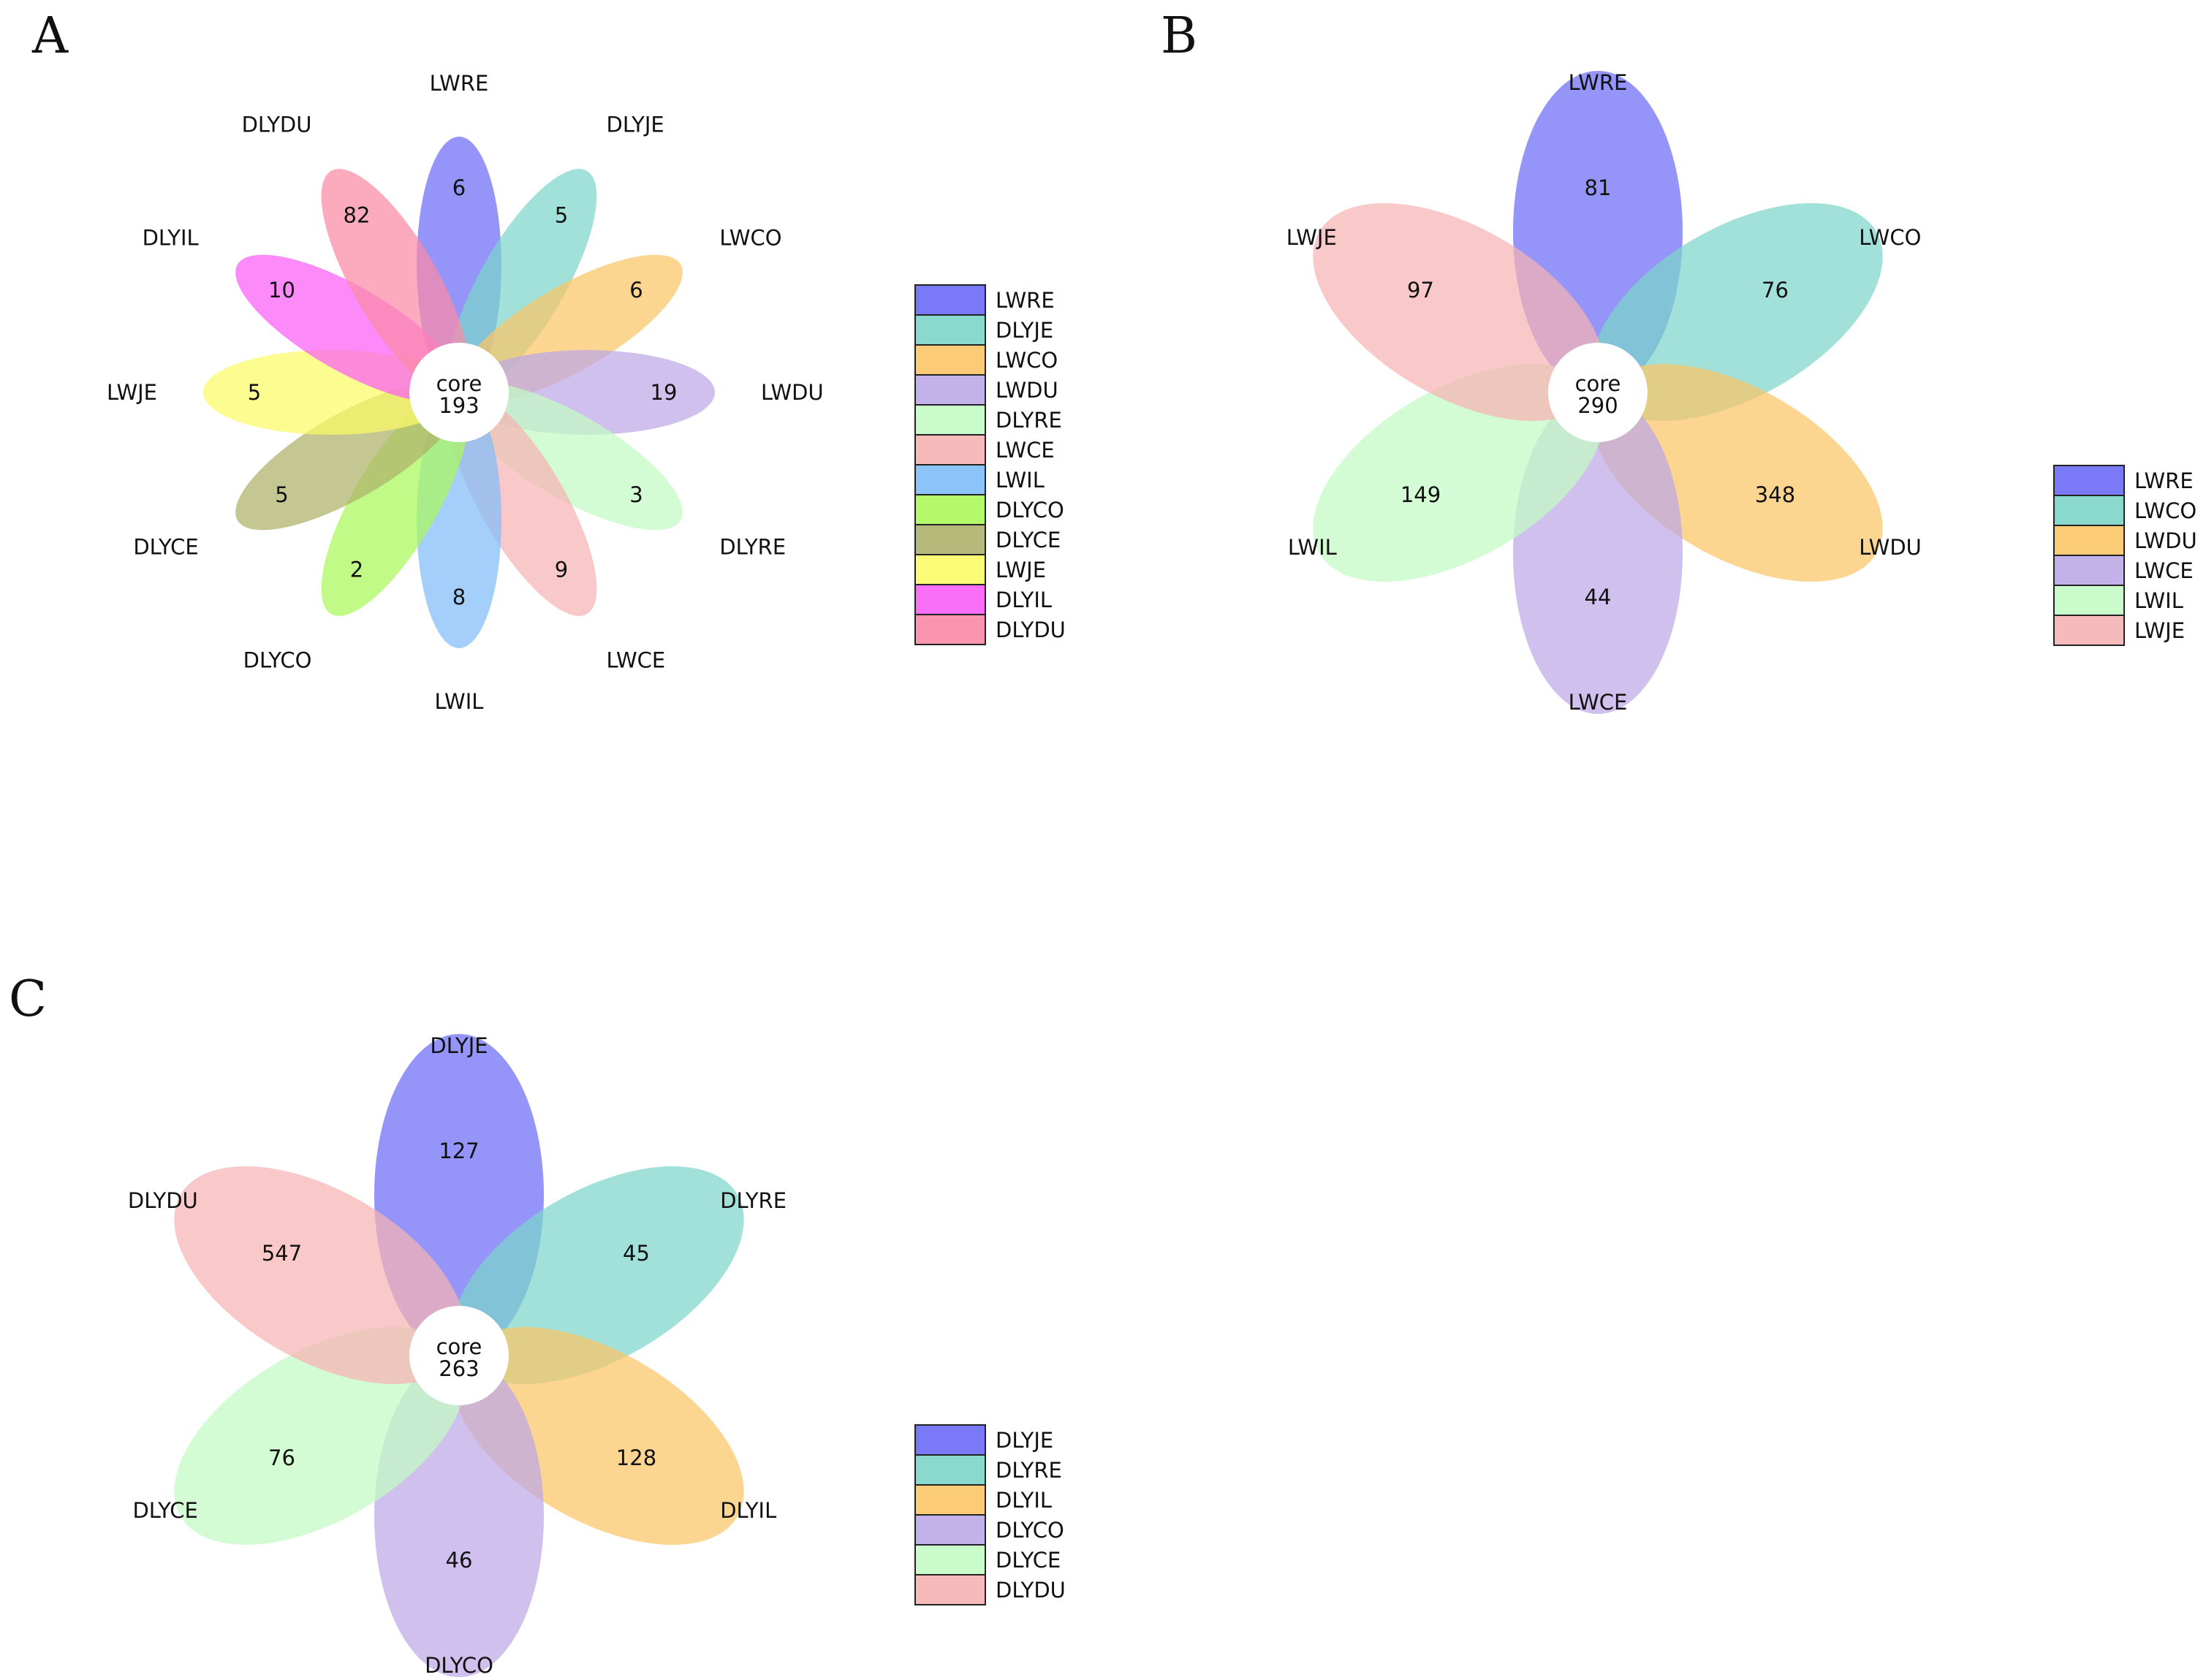  What do you see at coordinates (561, 215) in the screenshot?
I see `petal-count-dlyje: 5` at bounding box center [561, 215].